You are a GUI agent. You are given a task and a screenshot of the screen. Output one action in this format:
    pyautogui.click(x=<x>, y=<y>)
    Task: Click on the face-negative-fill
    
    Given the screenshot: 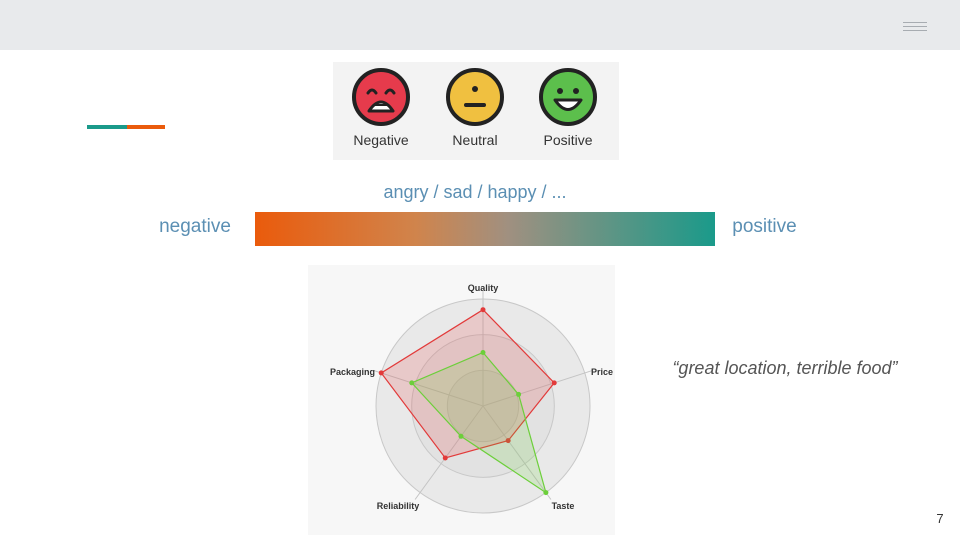 What is the action you would take?
    pyautogui.click(x=381, y=97)
    